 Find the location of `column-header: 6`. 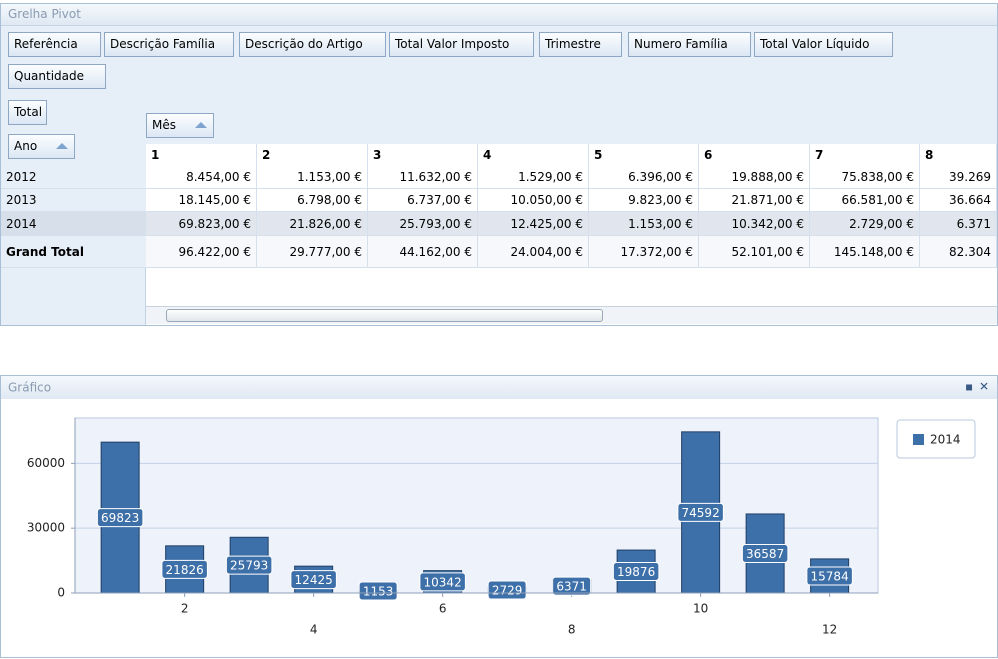

column-header: 6 is located at coordinates (754, 155).